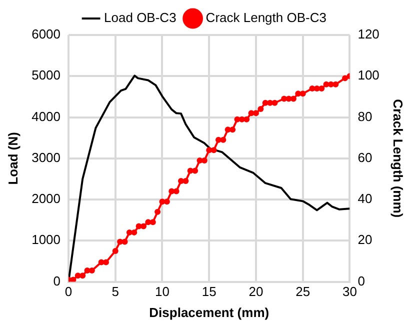  Describe the element at coordinates (162, 292) in the screenshot. I see `x-tick-label: 10` at that location.